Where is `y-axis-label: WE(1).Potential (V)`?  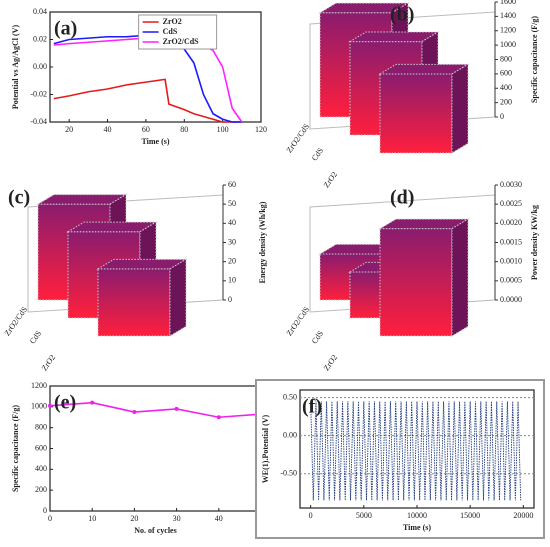
y-axis-label: WE(1).Potential (V) is located at coordinates (265, 448).